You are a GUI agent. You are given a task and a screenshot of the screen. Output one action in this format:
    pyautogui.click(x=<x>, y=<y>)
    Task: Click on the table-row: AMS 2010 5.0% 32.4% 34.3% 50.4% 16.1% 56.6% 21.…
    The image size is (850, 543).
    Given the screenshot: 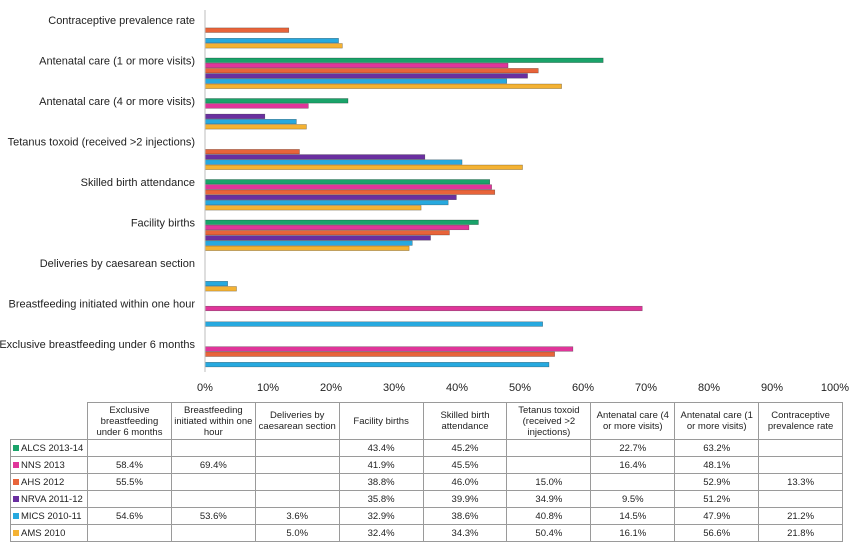 What is the action you would take?
    pyautogui.click(x=427, y=533)
    